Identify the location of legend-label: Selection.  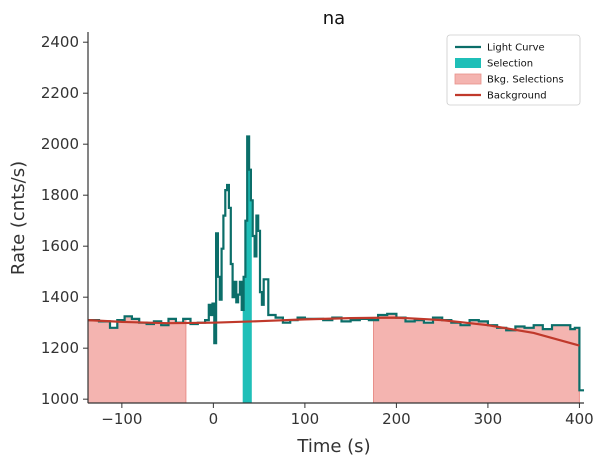
(510, 64).